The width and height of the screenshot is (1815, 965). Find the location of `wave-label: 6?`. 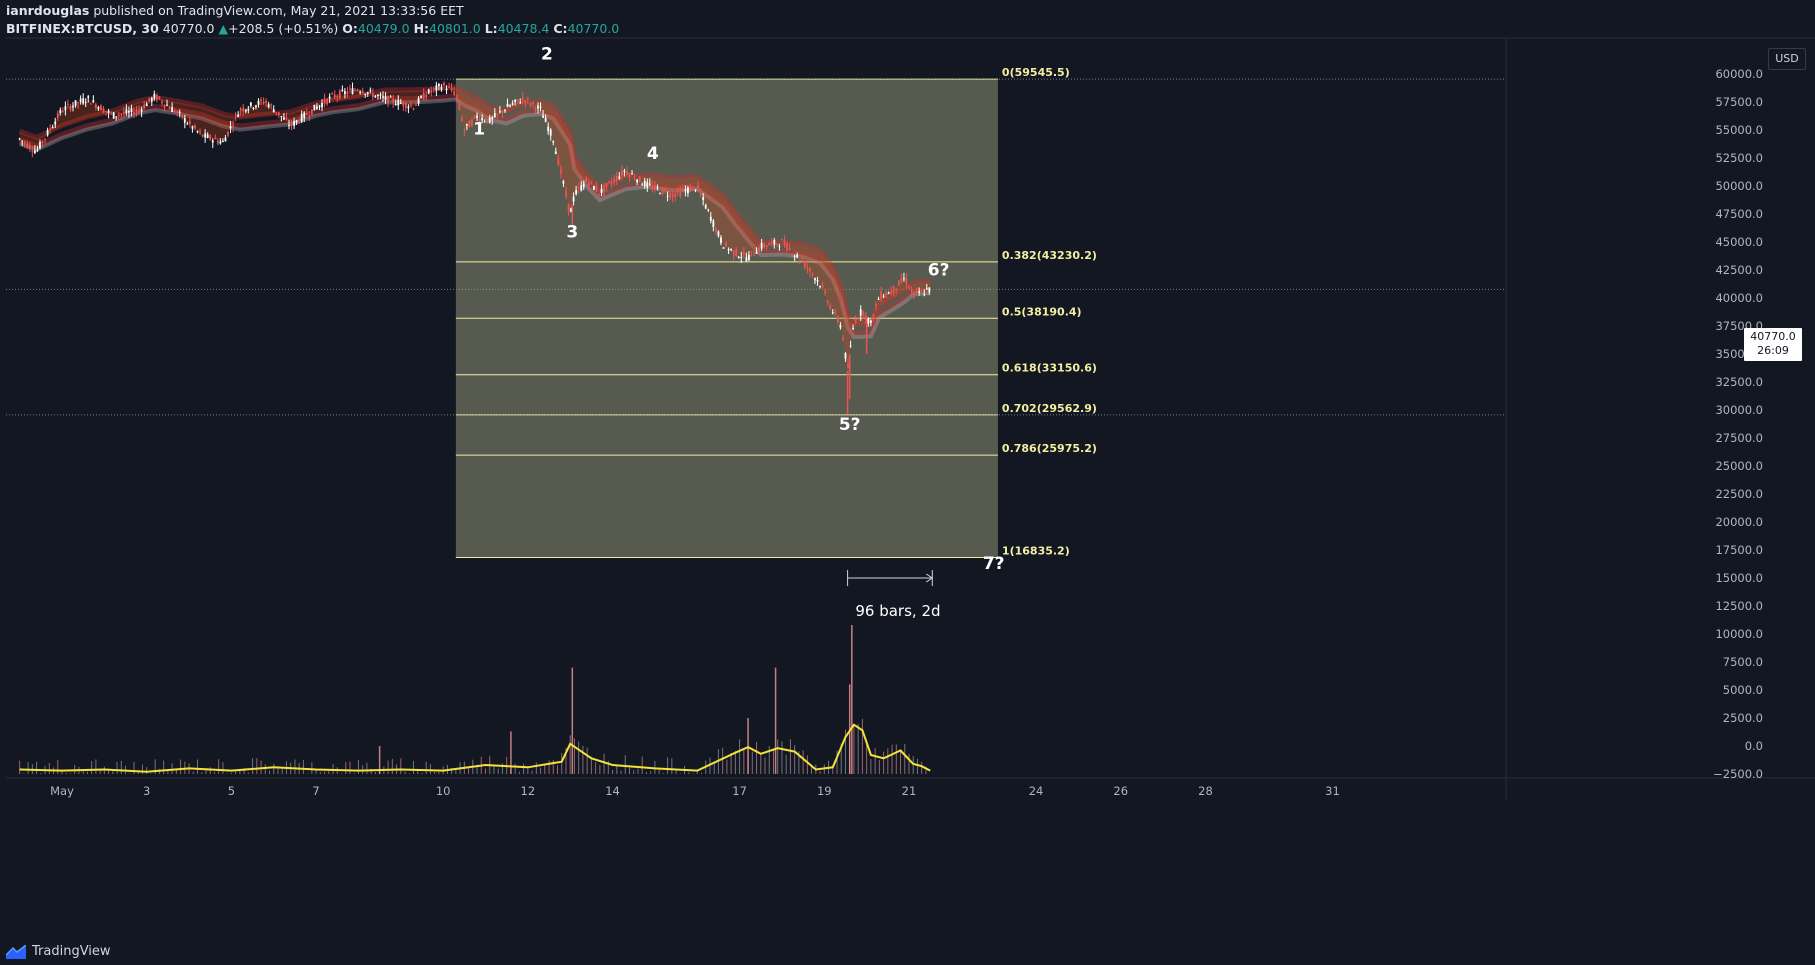

wave-label: 6? is located at coordinates (939, 271).